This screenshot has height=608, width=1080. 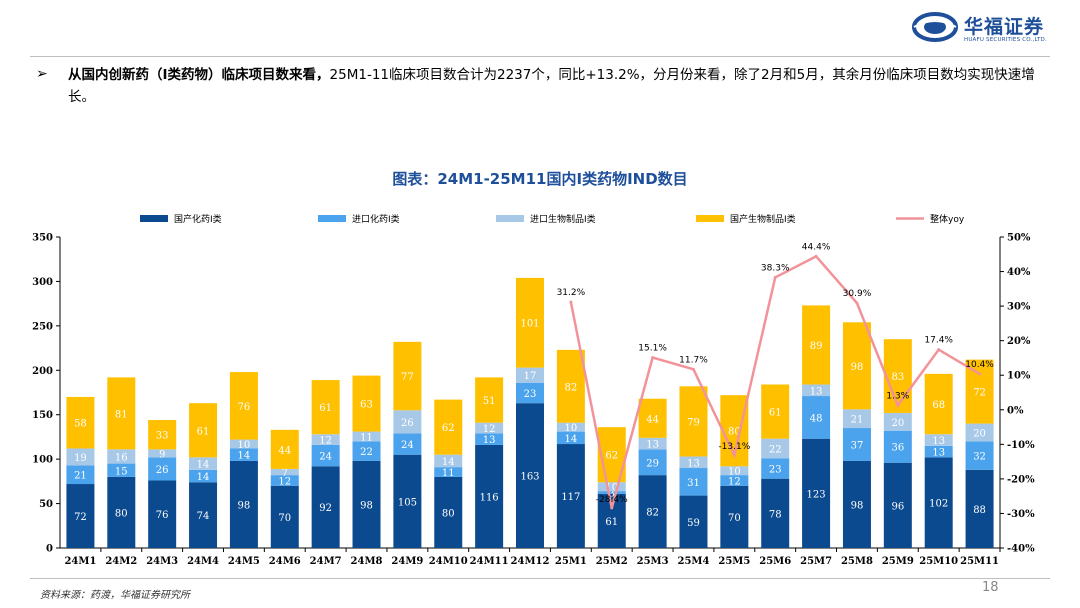 What do you see at coordinates (80, 561) in the screenshot?
I see `x-tick-label: 24M1` at bounding box center [80, 561].